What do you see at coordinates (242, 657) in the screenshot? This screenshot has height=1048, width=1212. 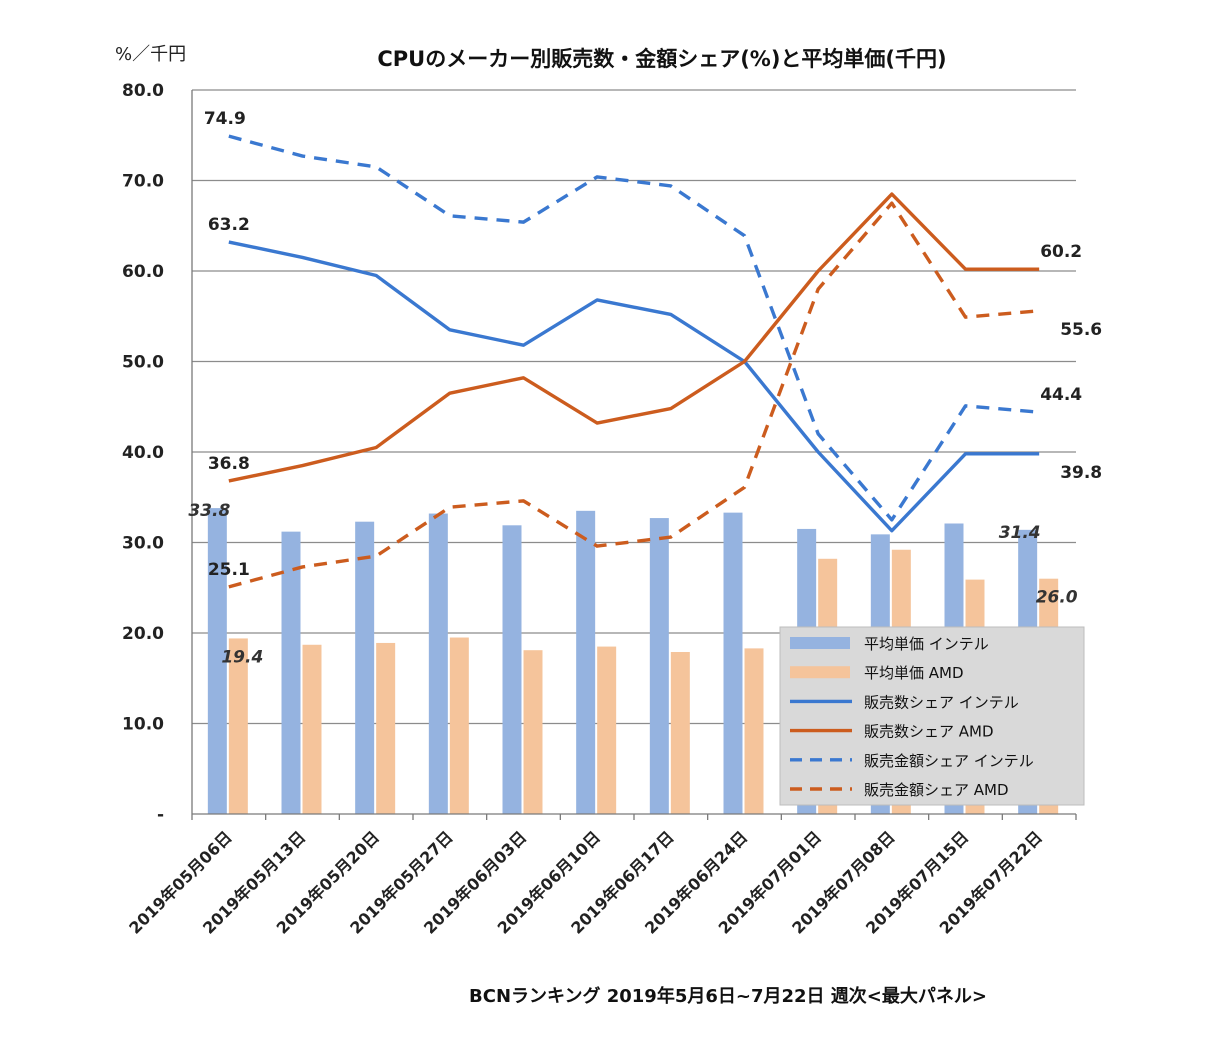 I see `data-label: 19.4` at bounding box center [242, 657].